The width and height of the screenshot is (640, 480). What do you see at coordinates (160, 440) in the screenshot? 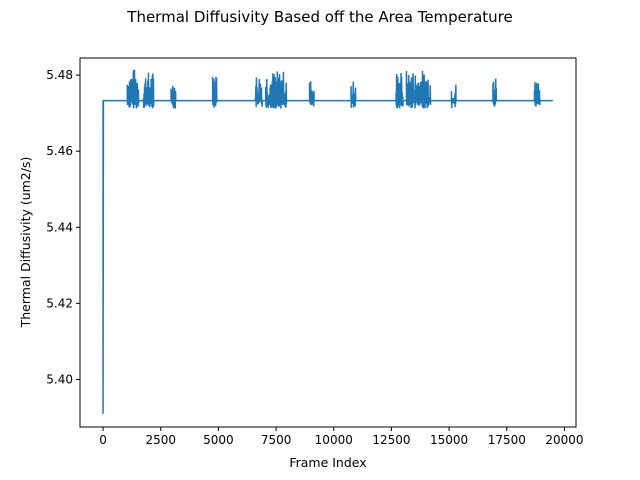
I see `x-tick-label: 2500` at bounding box center [160, 440].